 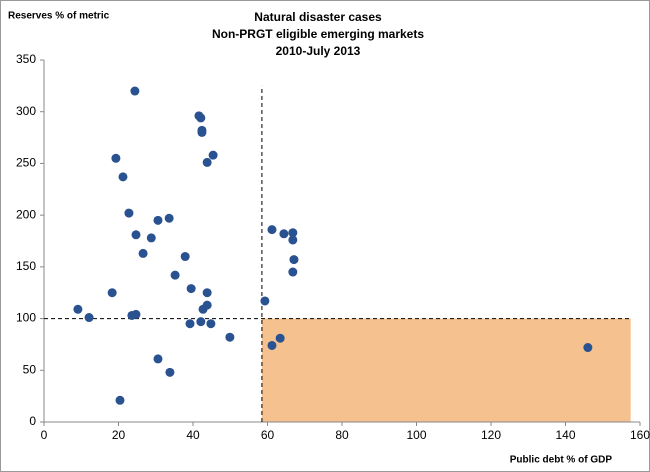 What do you see at coordinates (26, 163) in the screenshot?
I see `y-tick-label: 250` at bounding box center [26, 163].